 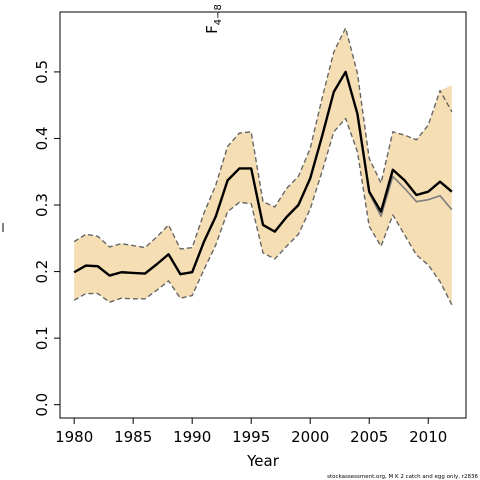 What do you see at coordinates (133, 437) in the screenshot?
I see `x-tick-label: 1985` at bounding box center [133, 437].